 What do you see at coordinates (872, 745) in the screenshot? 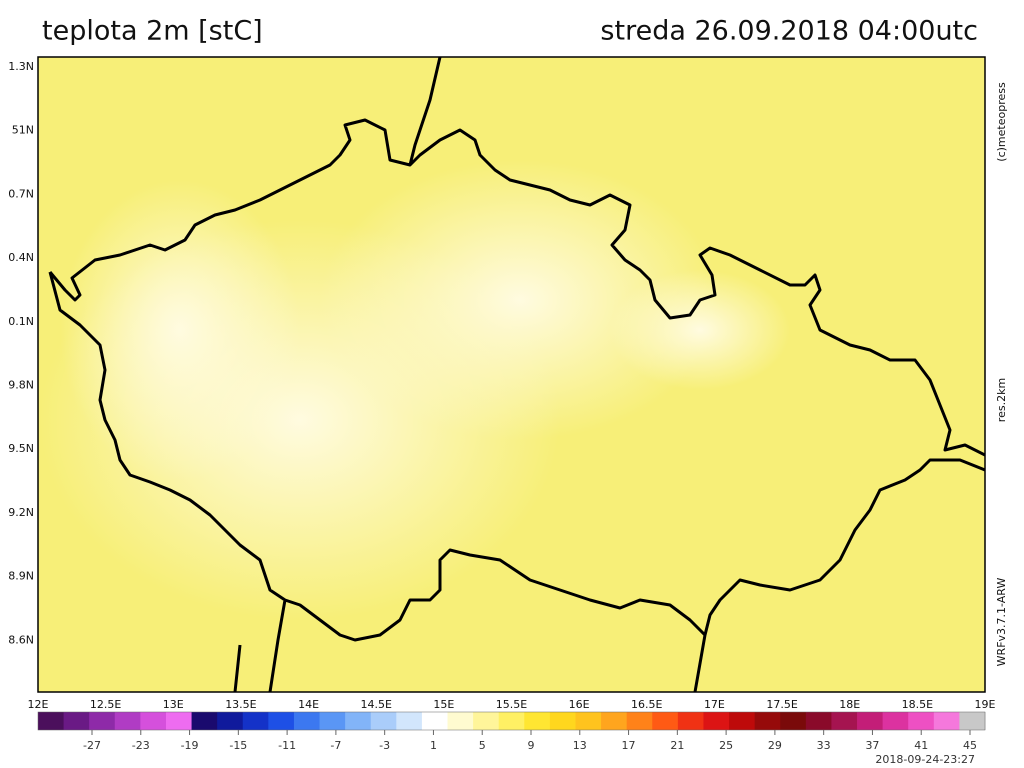
I see `colorbar-label: 37` at bounding box center [872, 745].